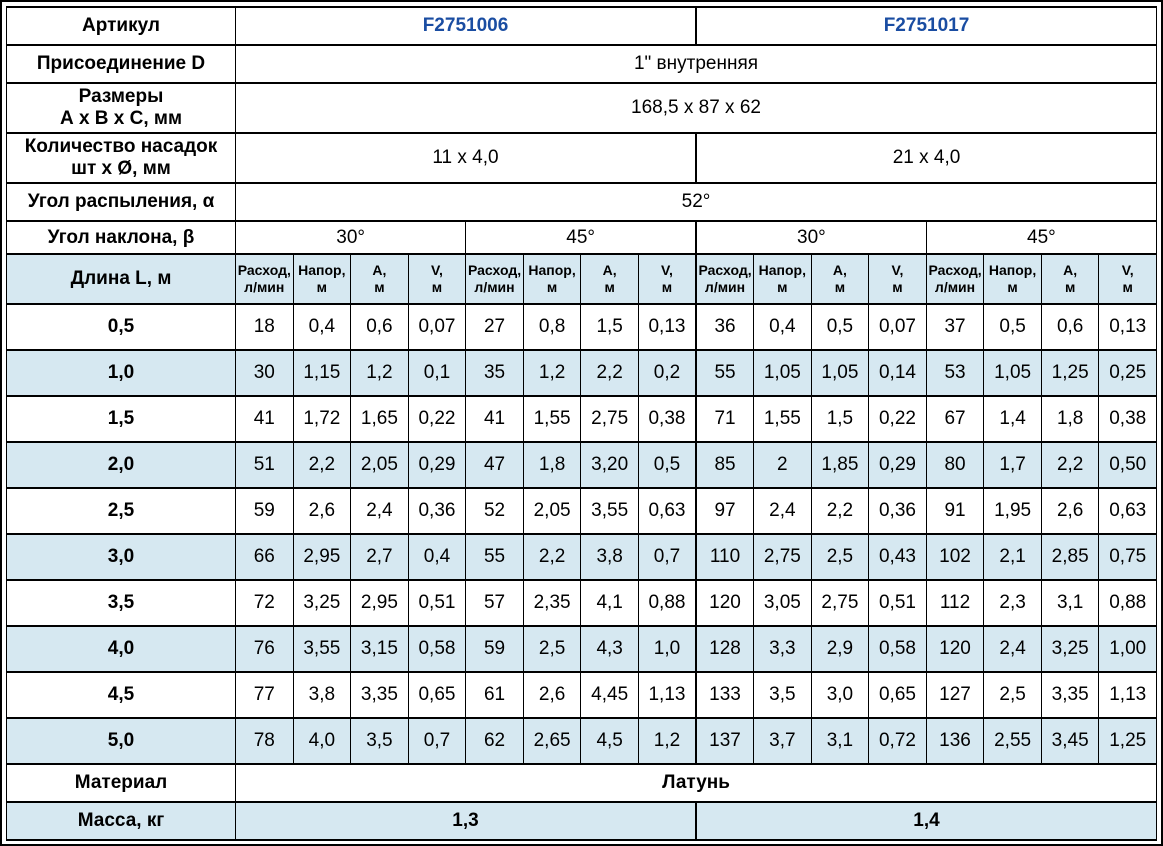  Describe the element at coordinates (552, 649) in the screenshot. I see `data-cell: 2,5` at that location.